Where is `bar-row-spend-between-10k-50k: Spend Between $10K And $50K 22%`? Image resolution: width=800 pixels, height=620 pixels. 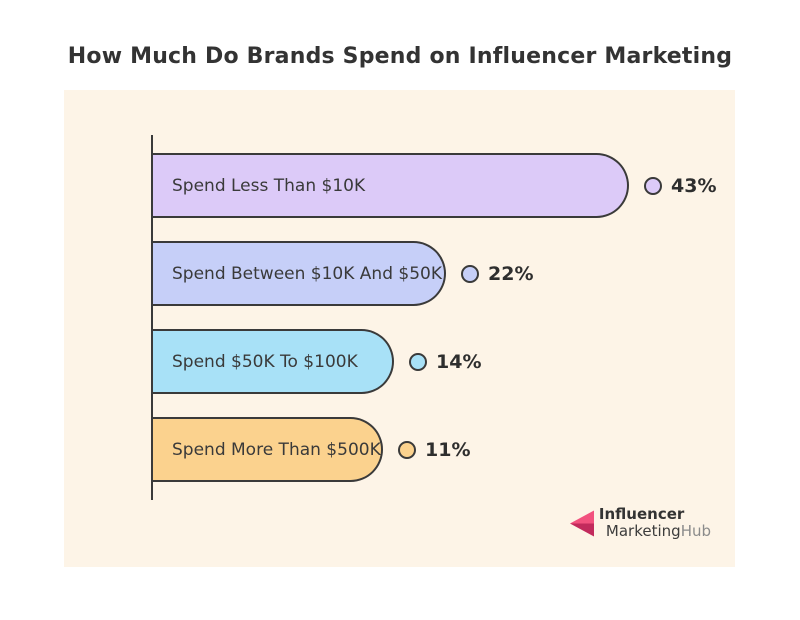 bar-row-spend-between-10k-50k: Spend Between $10K And $50K 22% is located at coordinates (434, 273).